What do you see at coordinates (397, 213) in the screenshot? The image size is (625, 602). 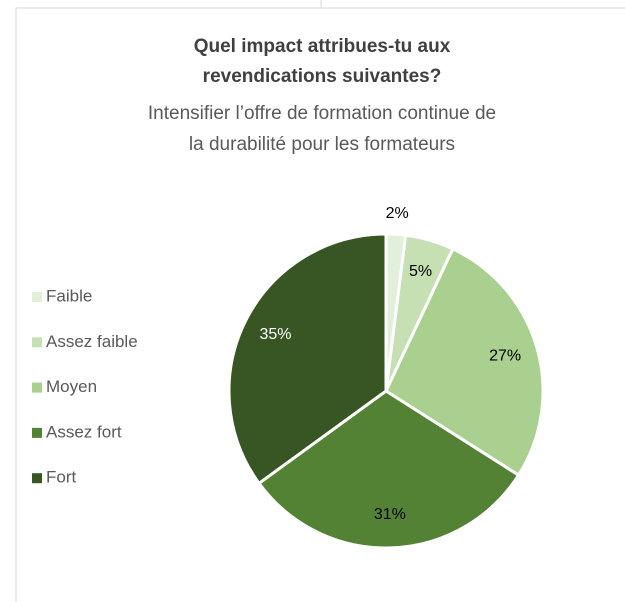 I see `data-label: 2%` at bounding box center [397, 213].